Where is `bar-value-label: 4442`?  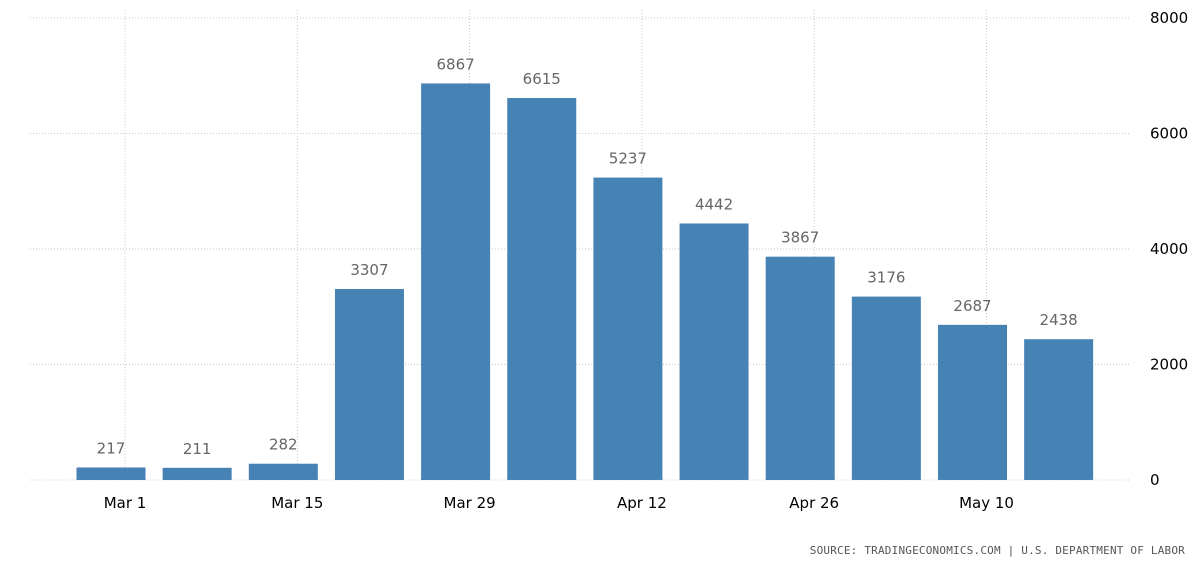 bar-value-label: 4442 is located at coordinates (714, 204).